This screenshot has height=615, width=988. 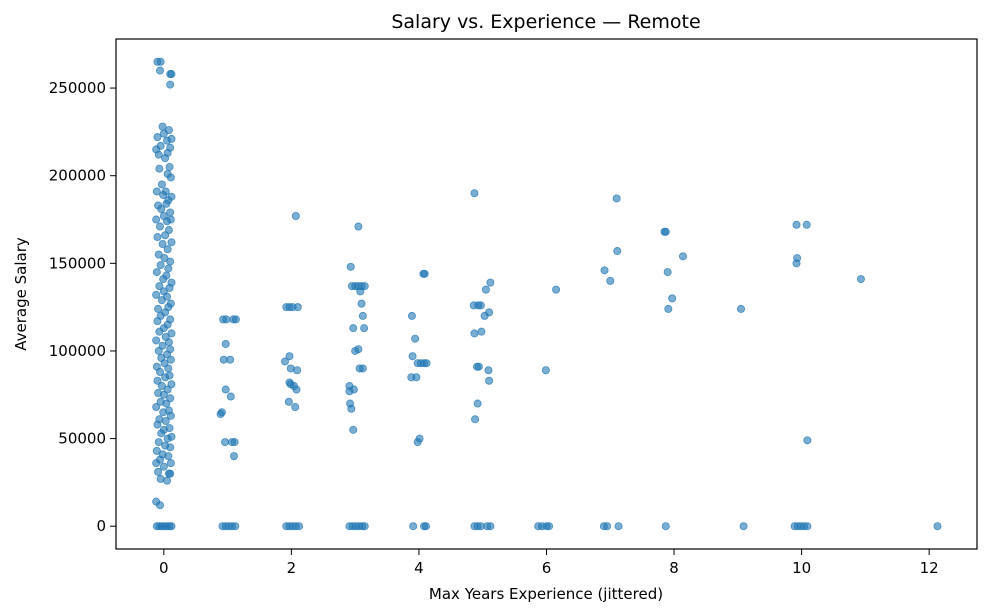 I want to click on x-axis: 0 2 4 6 8 10 12, so click(x=549, y=563).